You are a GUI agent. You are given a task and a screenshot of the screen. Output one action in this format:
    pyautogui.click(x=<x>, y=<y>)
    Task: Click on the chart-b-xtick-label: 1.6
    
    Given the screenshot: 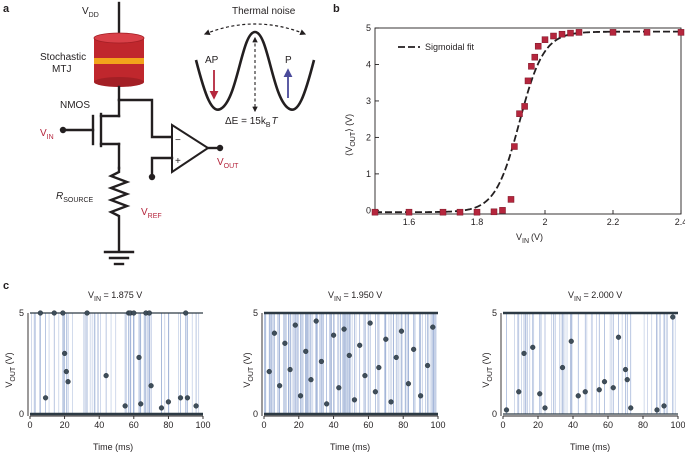 What is the action you would take?
    pyautogui.click(x=409, y=222)
    